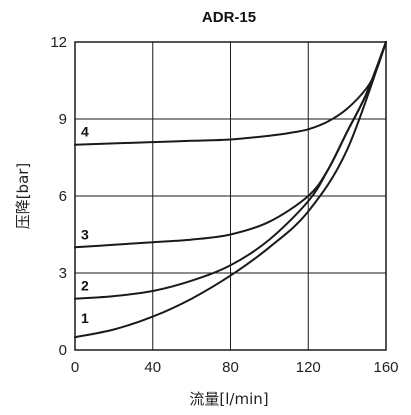  Describe the element at coordinates (85, 286) in the screenshot. I see `curve-label-2: 2` at that location.